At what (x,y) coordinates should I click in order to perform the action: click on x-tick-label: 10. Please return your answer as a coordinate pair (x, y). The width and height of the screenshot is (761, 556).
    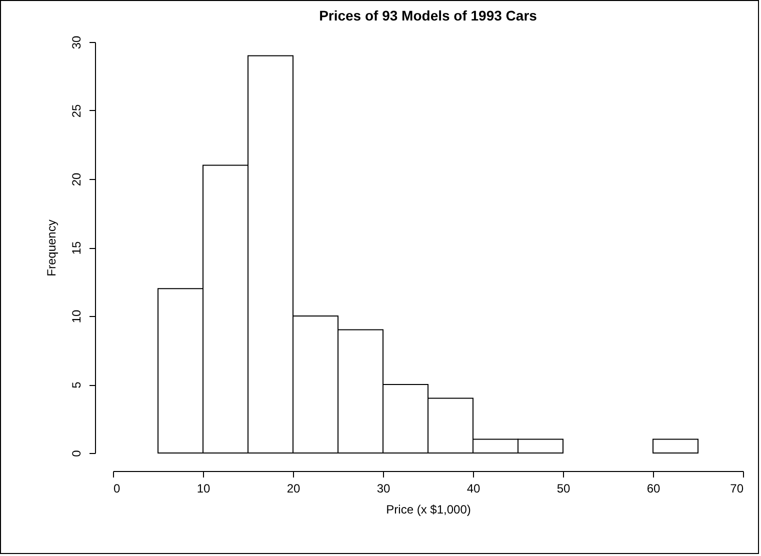
    Looking at the image, I should click on (203, 489).